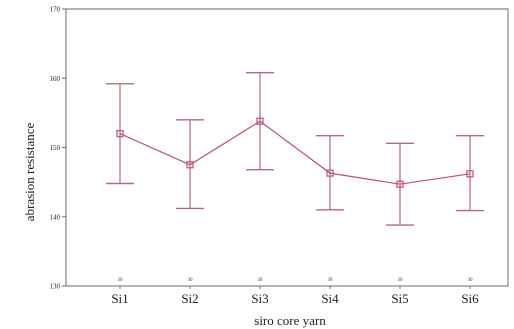  Describe the element at coordinates (55, 217) in the screenshot. I see `y-tick-label: 140` at that location.